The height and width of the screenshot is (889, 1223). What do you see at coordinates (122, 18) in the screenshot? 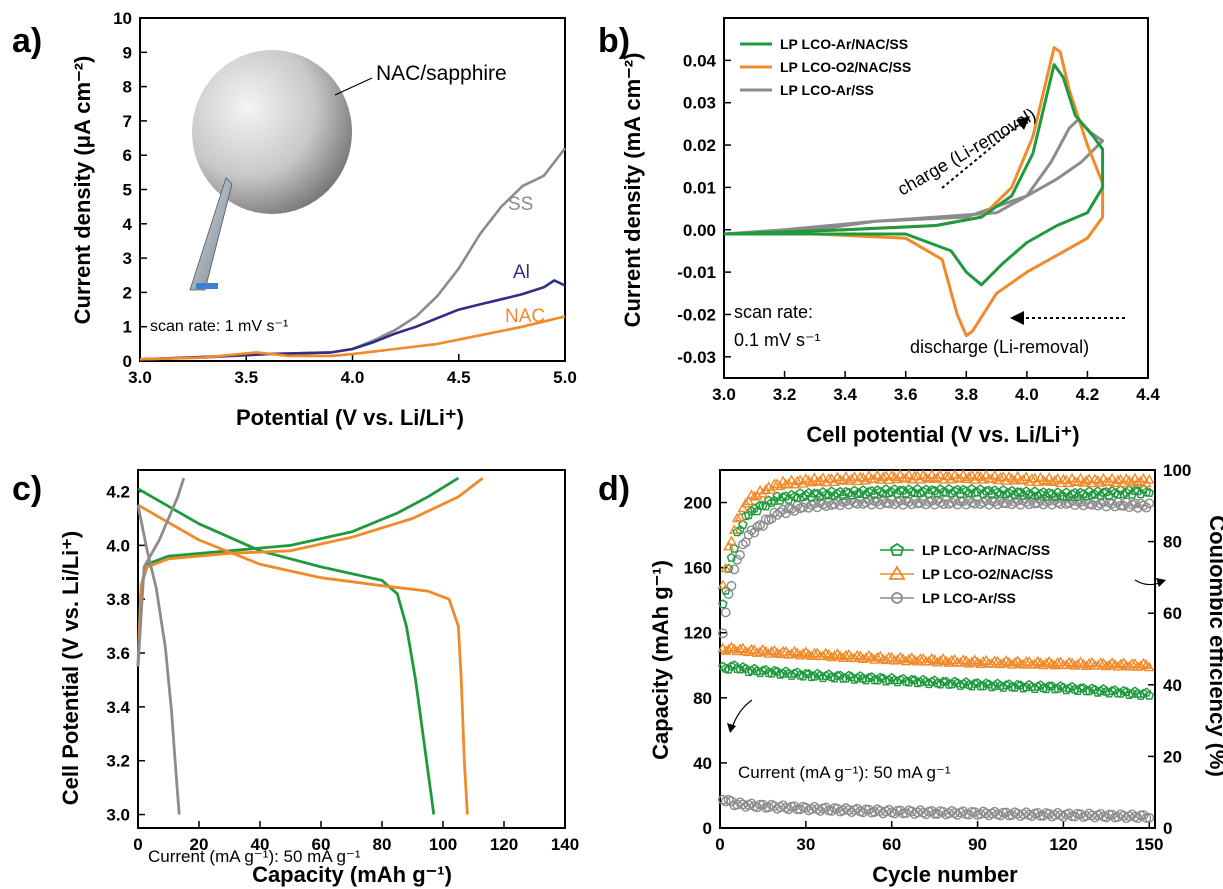
I see `y-tick-label-a: 10` at bounding box center [122, 18].